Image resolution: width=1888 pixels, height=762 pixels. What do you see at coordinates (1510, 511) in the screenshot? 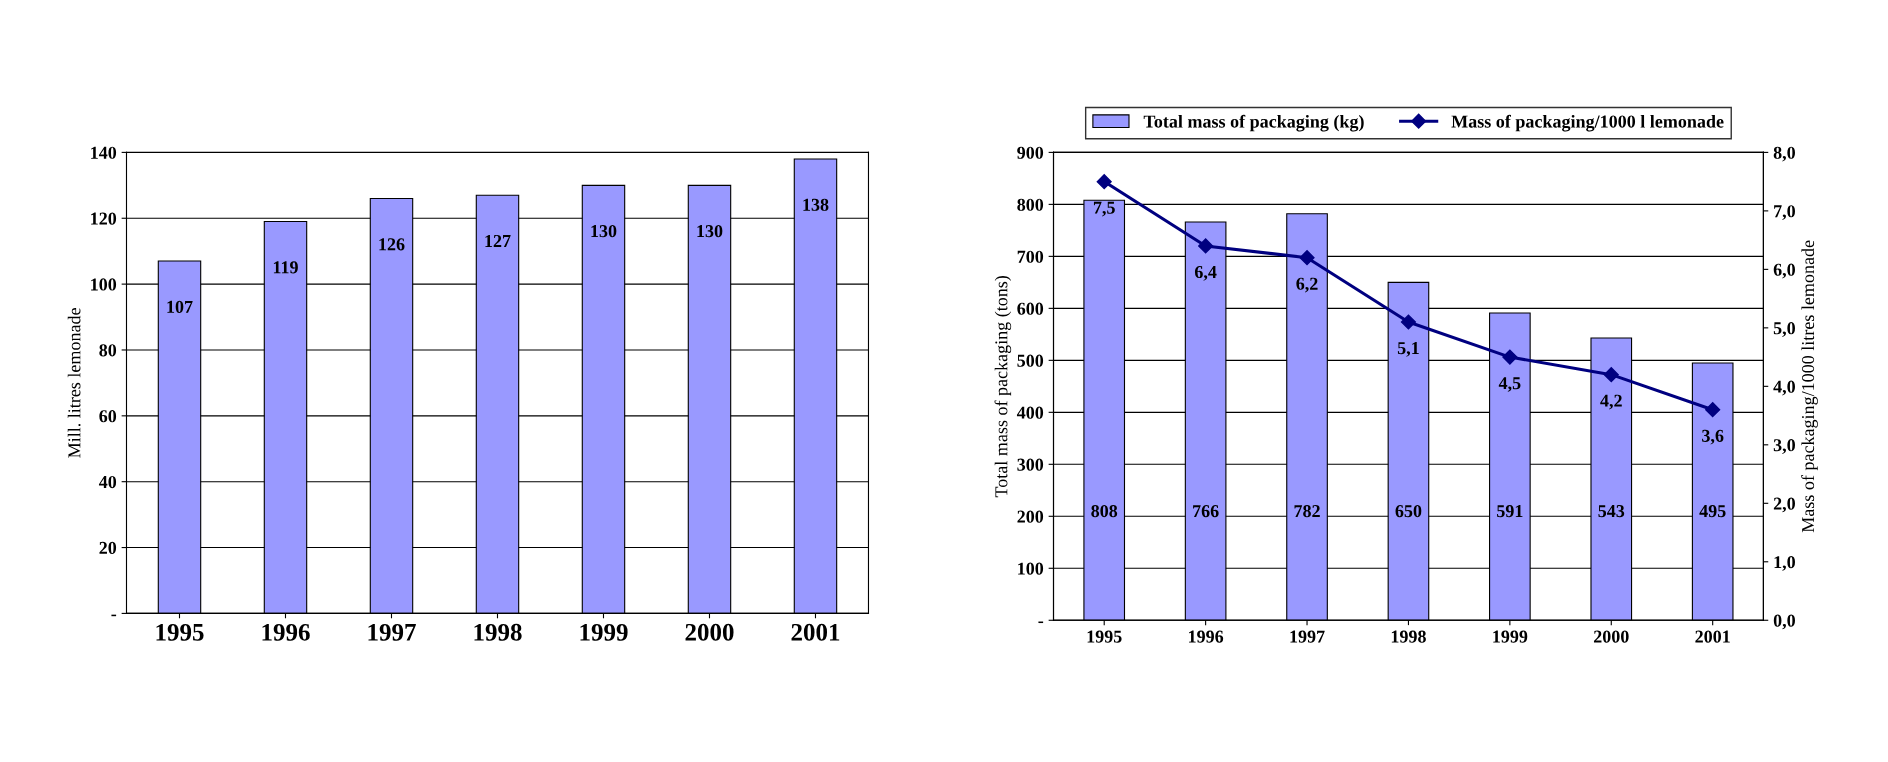
I see `data-label: 591` at bounding box center [1510, 511].